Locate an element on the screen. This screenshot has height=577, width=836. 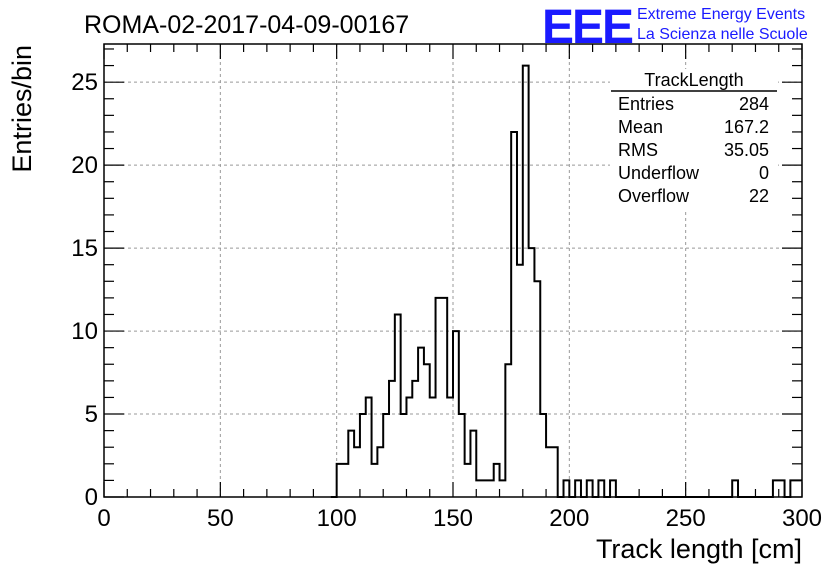
x-tick-label: 300 is located at coordinates (802, 518).